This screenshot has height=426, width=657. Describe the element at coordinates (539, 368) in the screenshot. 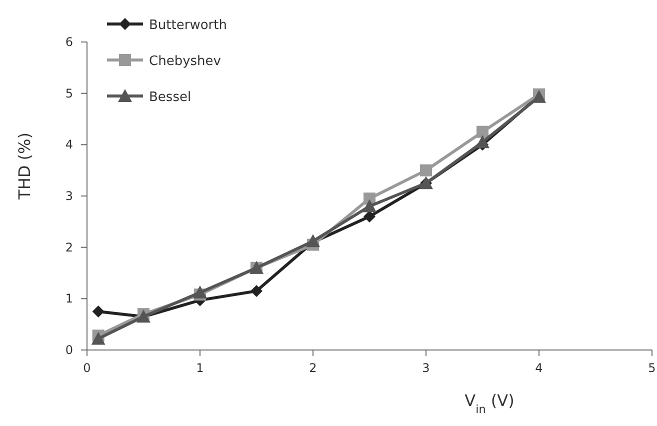

I see `x-tick-label: 4` at that location.